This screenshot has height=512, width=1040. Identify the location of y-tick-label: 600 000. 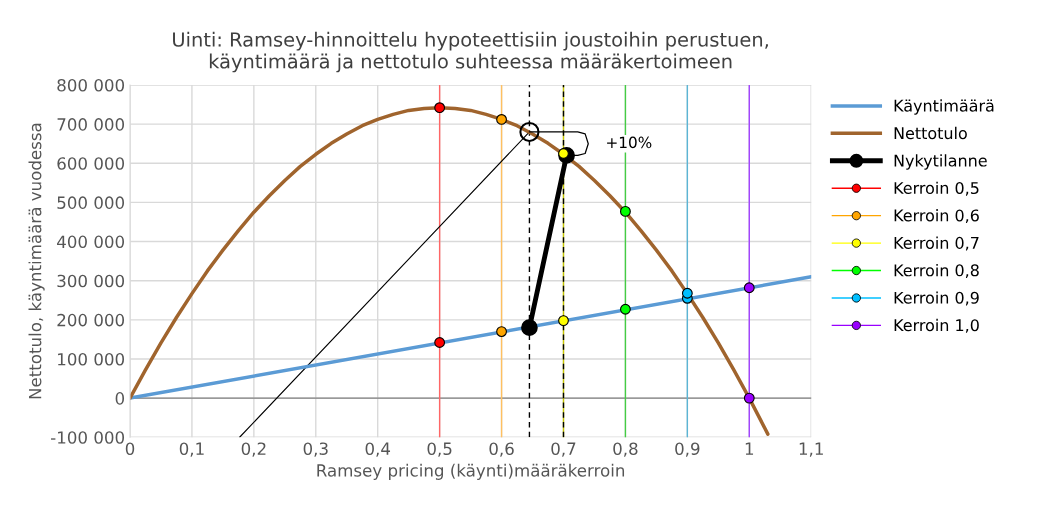
(91, 163).